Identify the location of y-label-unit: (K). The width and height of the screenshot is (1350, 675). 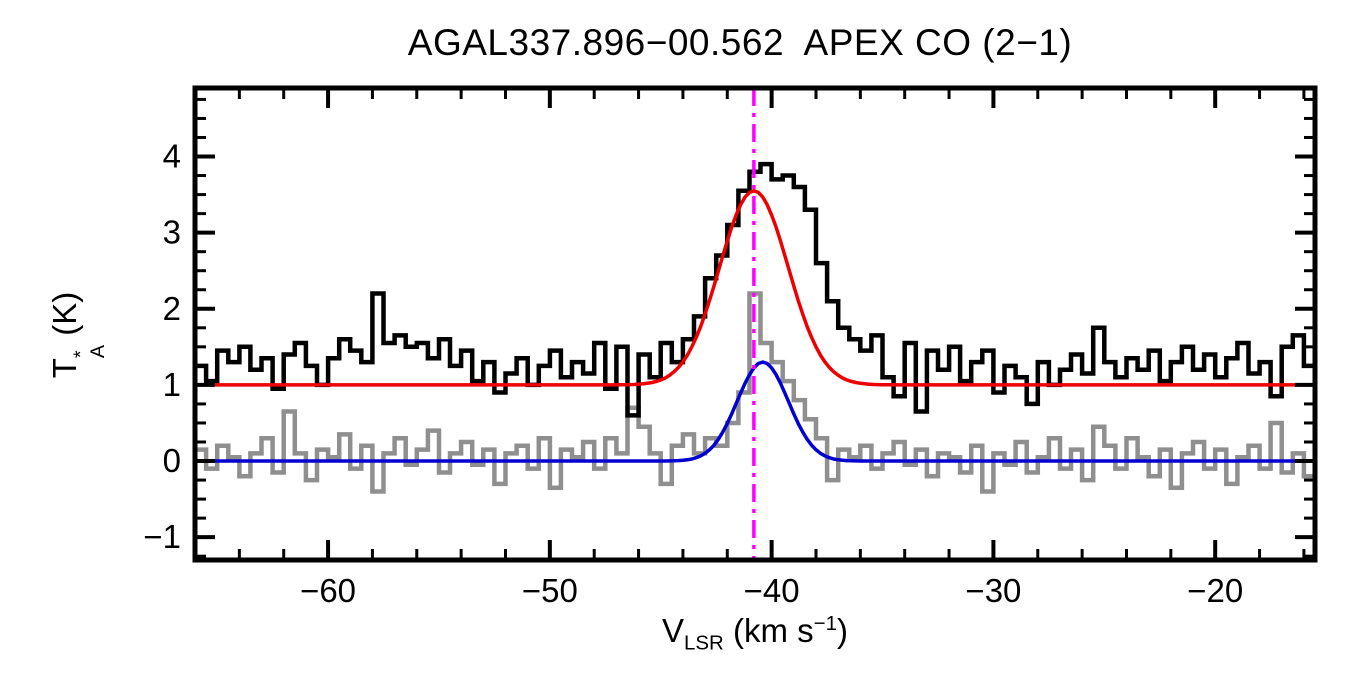
(64, 318).